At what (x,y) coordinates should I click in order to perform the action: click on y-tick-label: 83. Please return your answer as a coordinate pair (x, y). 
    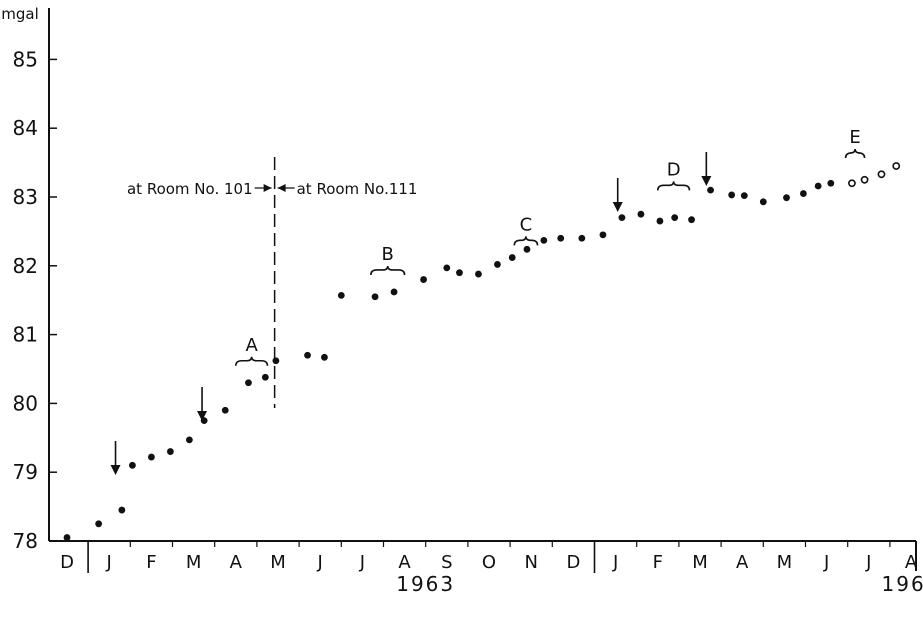
    Looking at the image, I should click on (25, 197).